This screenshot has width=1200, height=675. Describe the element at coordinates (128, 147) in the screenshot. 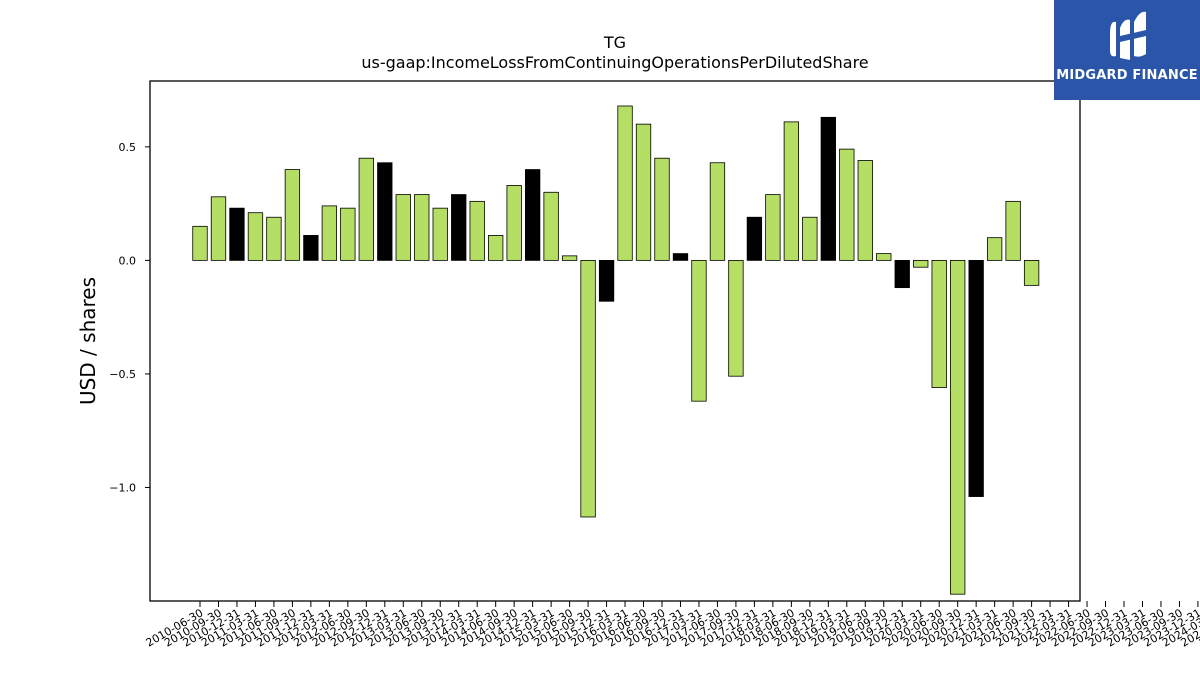

I see `y-tick-label: 0.5` at that location.